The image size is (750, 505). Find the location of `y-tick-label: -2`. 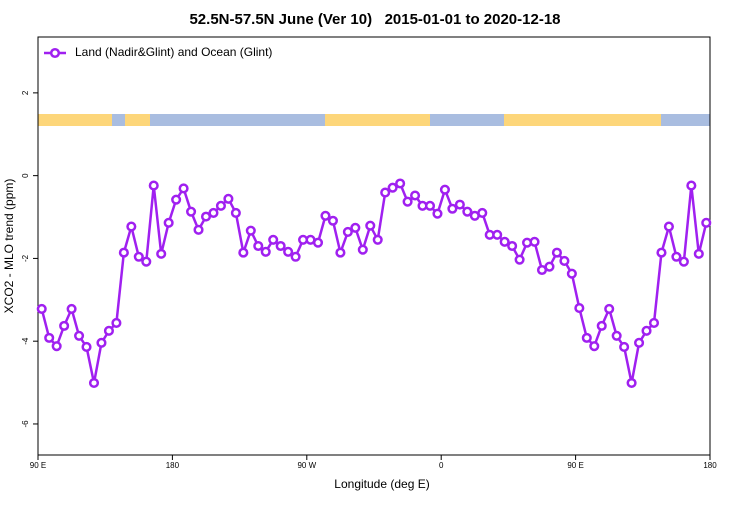

y-tick-label: -2 is located at coordinates (25, 258).